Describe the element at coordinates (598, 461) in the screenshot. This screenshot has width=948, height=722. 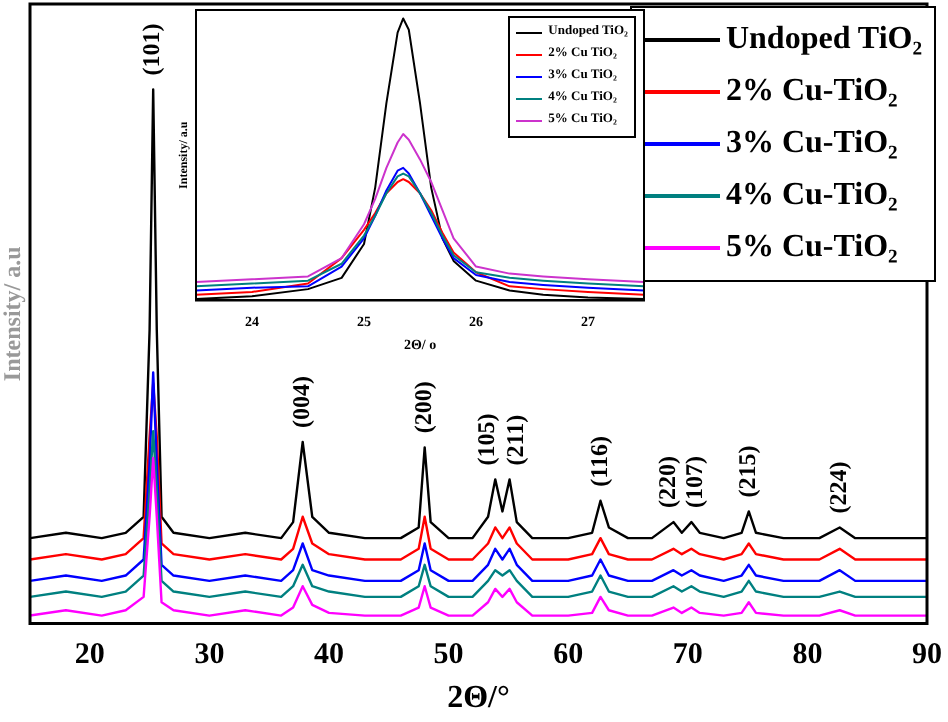
I see `annotation: (116)` at that location.